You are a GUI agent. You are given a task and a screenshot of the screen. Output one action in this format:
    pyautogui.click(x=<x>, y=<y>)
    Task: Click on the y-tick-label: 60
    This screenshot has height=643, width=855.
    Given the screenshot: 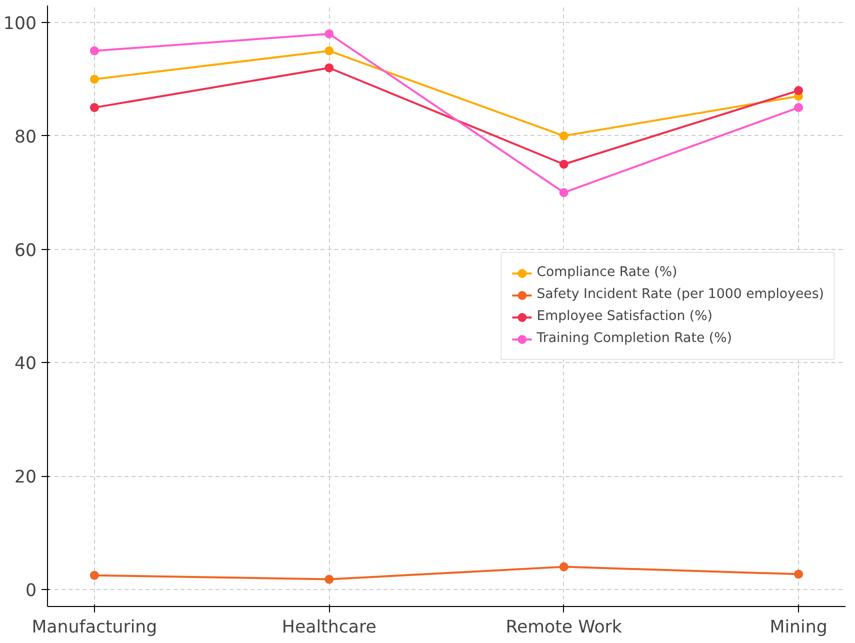 What is the action you would take?
    pyautogui.click(x=25, y=250)
    